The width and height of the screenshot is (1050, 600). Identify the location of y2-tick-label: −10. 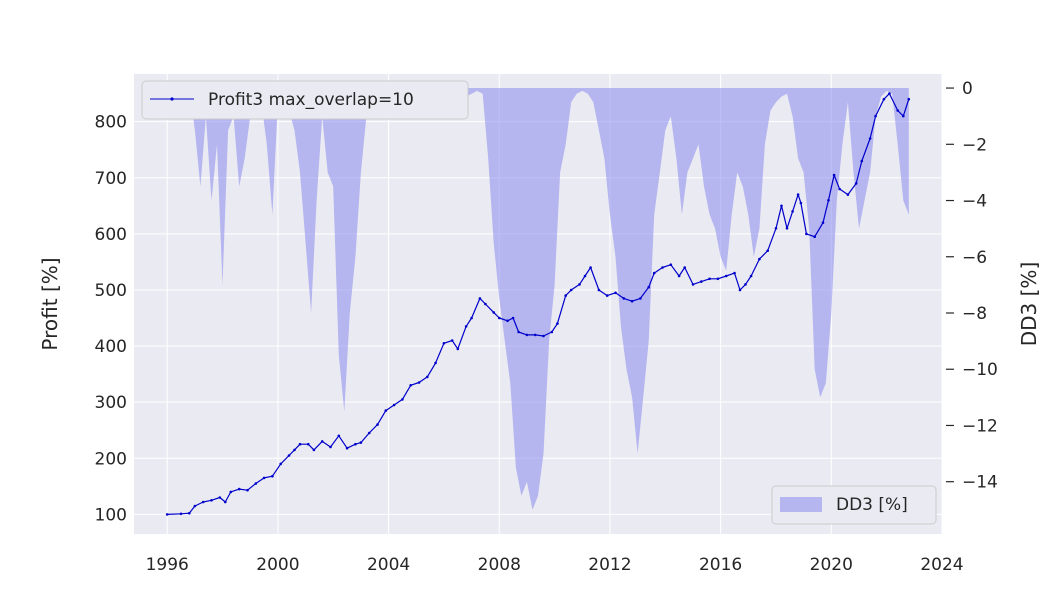
(980, 370).